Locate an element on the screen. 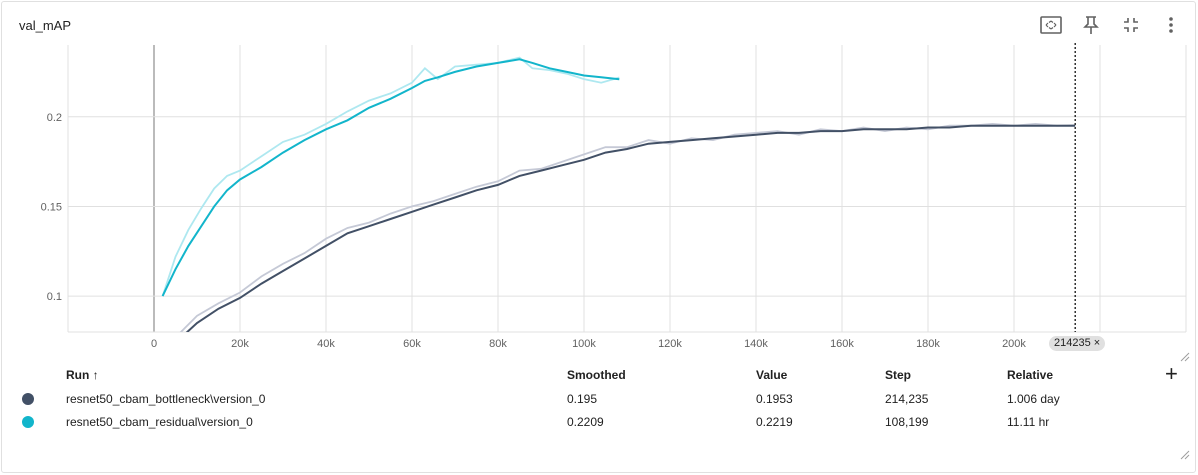 This screenshot has height=475, width=1198. x-tick-label: 20k is located at coordinates (240, 344).